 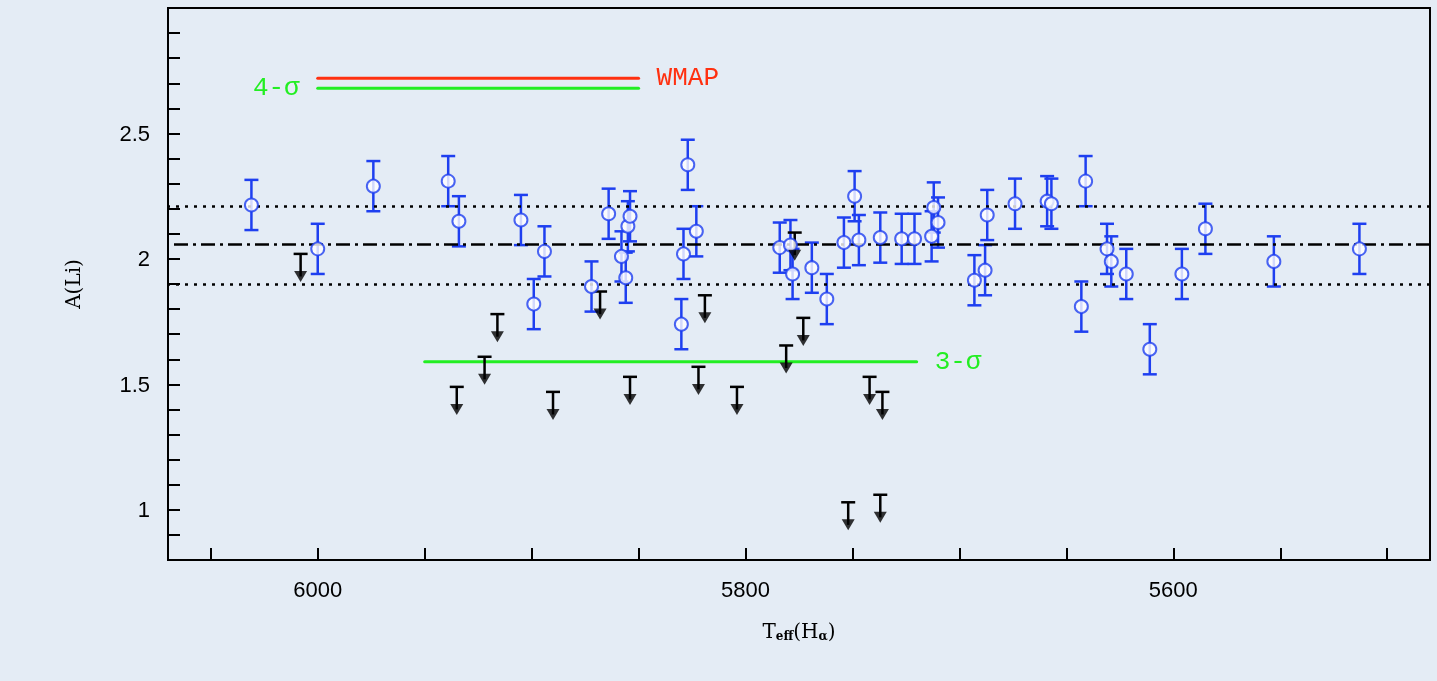 What do you see at coordinates (134, 133) in the screenshot?
I see `y-tick-label: 2.5` at bounding box center [134, 133].